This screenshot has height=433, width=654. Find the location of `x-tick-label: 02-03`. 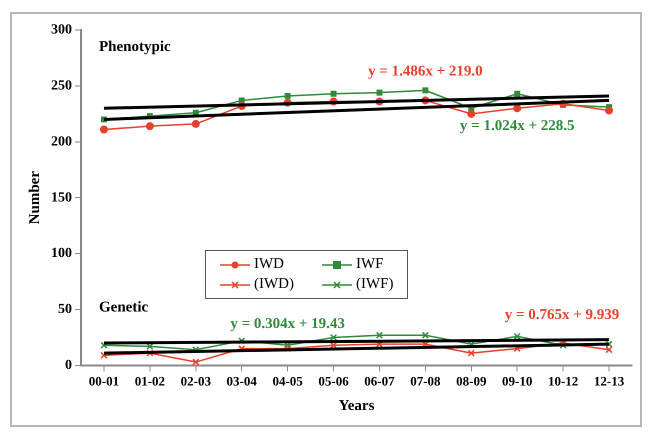

x-tick-label: 02-03 is located at coordinates (196, 381).